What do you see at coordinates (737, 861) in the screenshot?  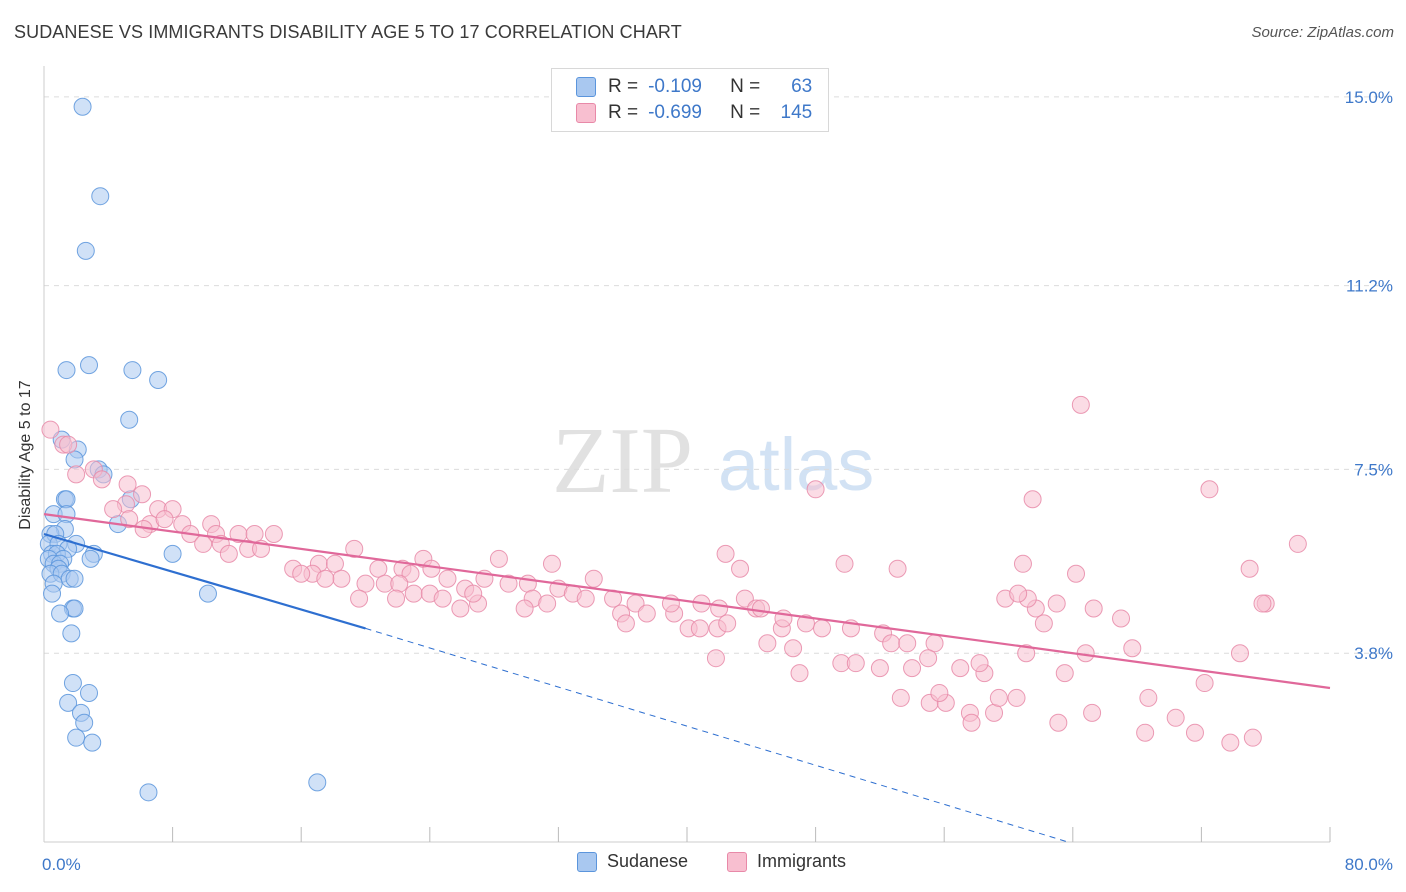 I see `bottom-legend-swatch-immigrants` at bounding box center [737, 861].